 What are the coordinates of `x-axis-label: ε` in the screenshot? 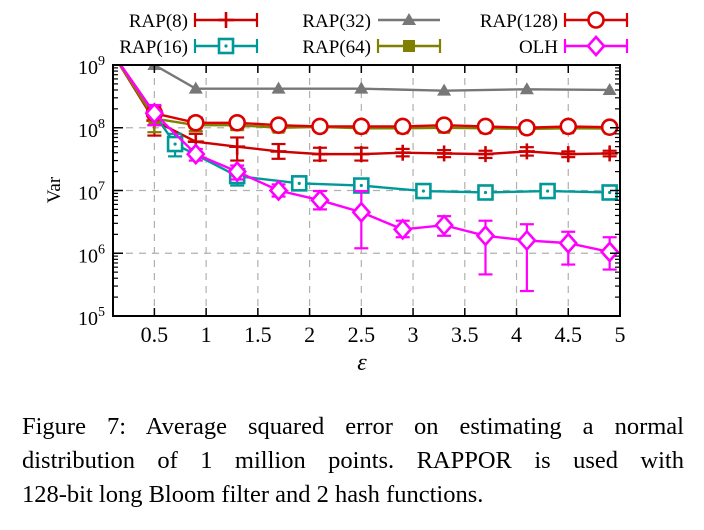 It's located at (362, 363).